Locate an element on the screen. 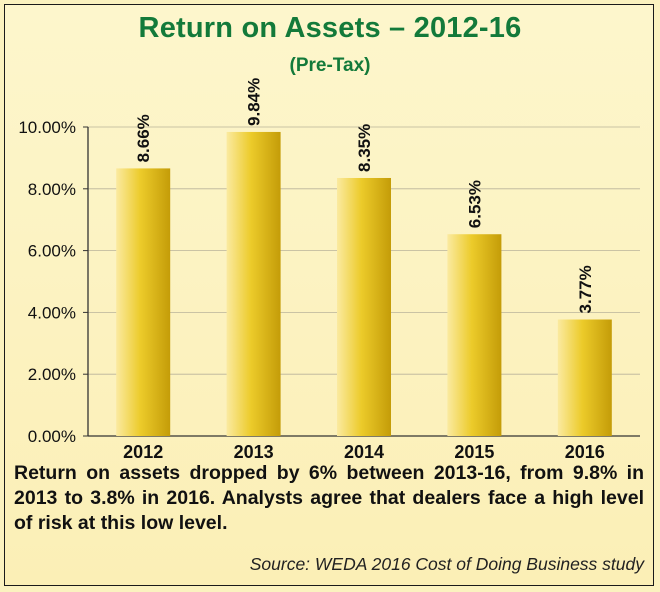 This screenshot has height=592, width=660. bar-2016 is located at coordinates (584, 377).